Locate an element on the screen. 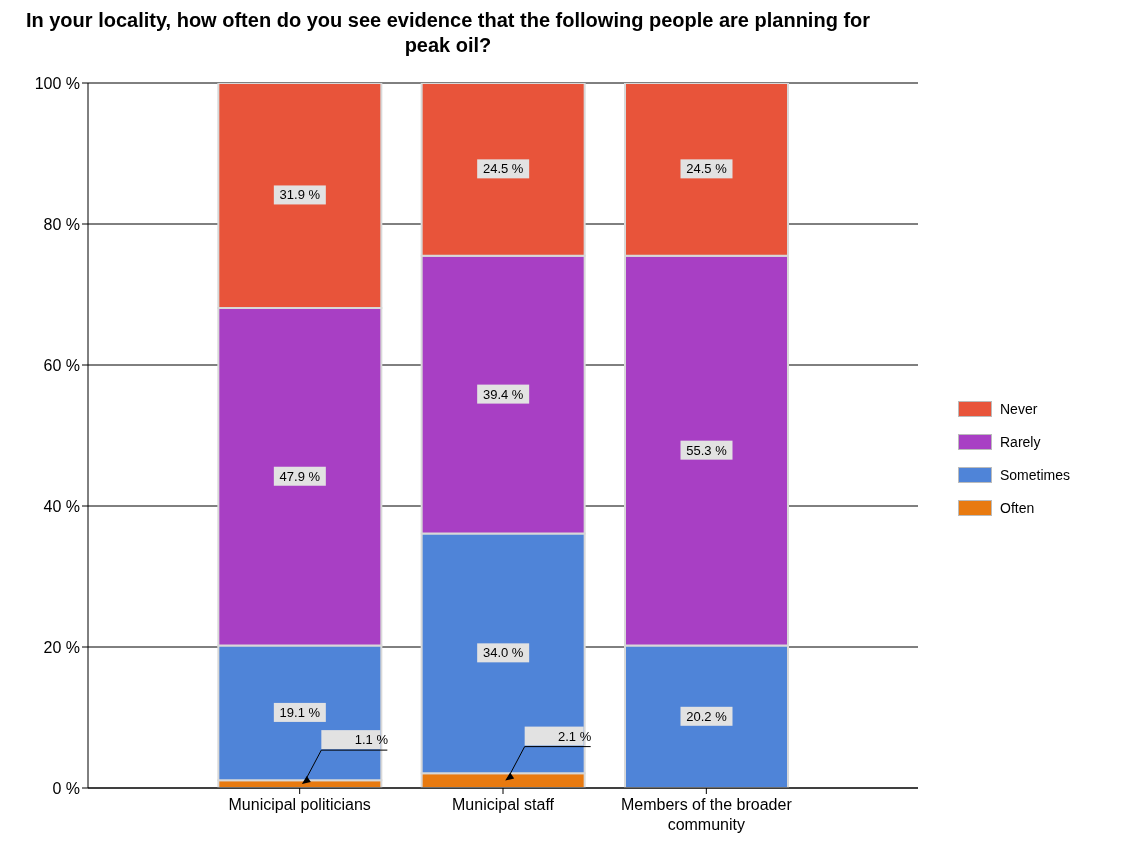  chart-title: In your locality, how often do you see evidence that the following people are planning for peak oil? is located at coordinates (448, 33).